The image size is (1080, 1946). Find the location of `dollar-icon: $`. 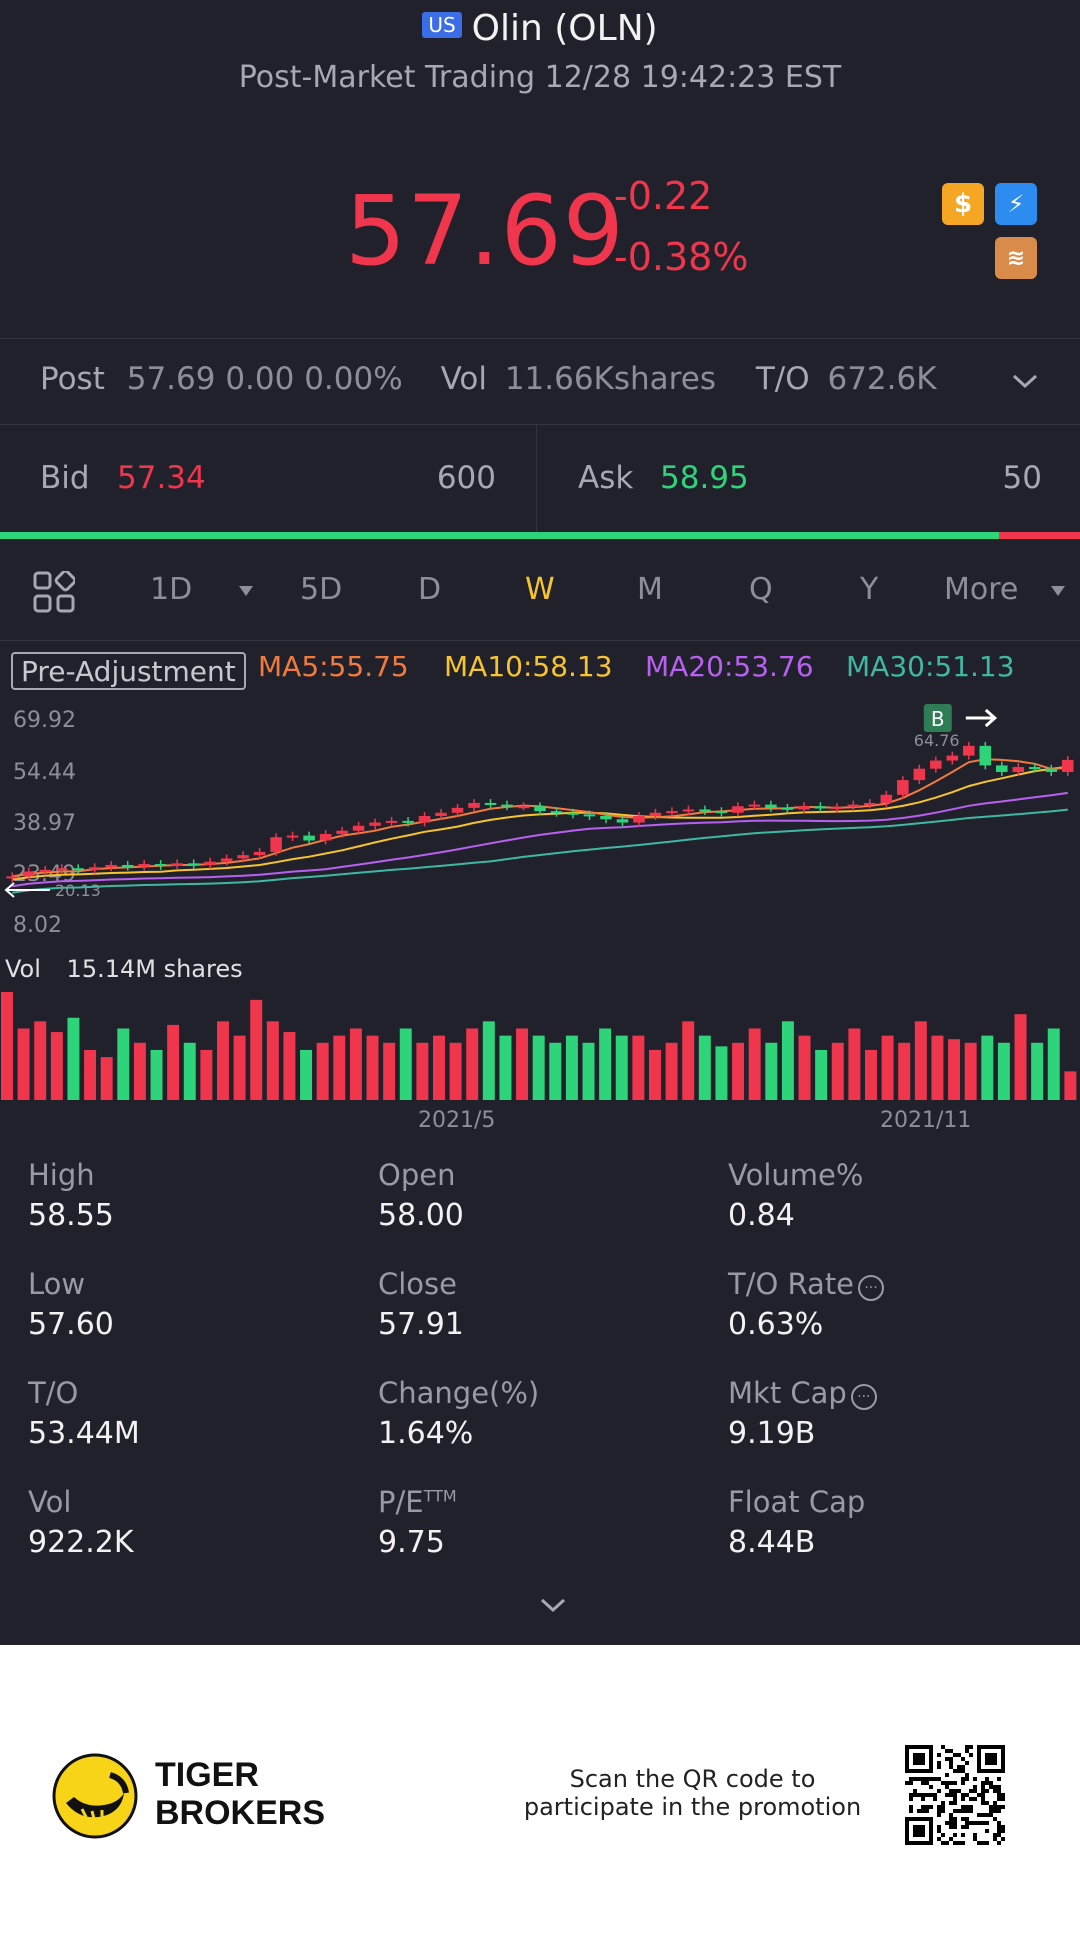

dollar-icon: $ is located at coordinates (963, 204).